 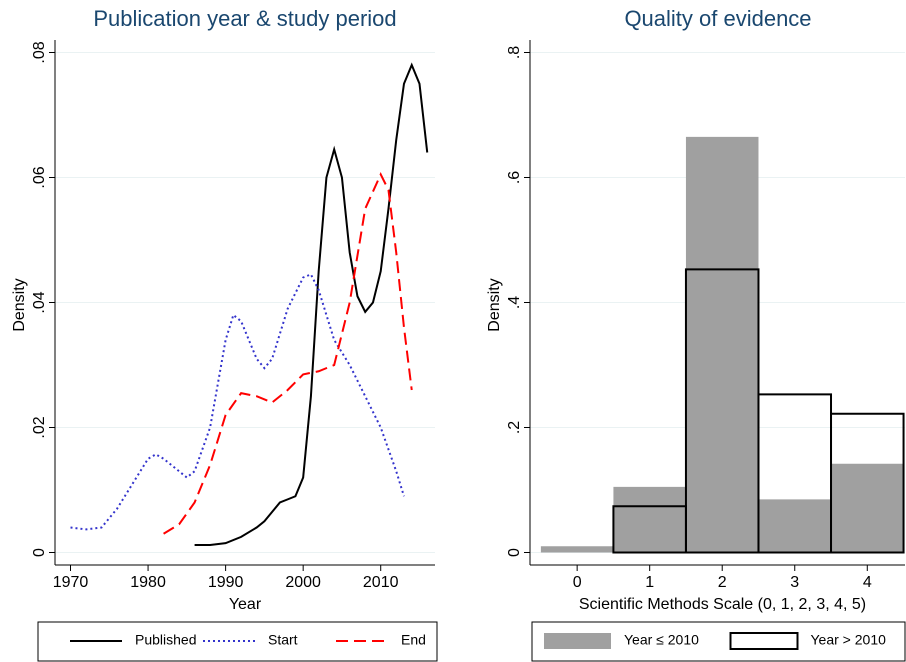 I want to click on x-tick-label: 1990, so click(x=226, y=582).